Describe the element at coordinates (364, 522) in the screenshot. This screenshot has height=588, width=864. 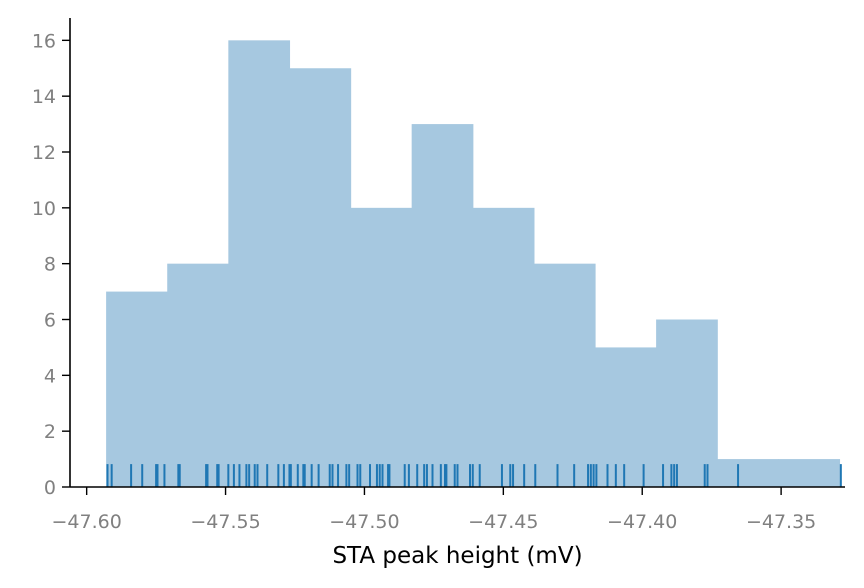
I see `x-tick-label: −47.50` at that location.